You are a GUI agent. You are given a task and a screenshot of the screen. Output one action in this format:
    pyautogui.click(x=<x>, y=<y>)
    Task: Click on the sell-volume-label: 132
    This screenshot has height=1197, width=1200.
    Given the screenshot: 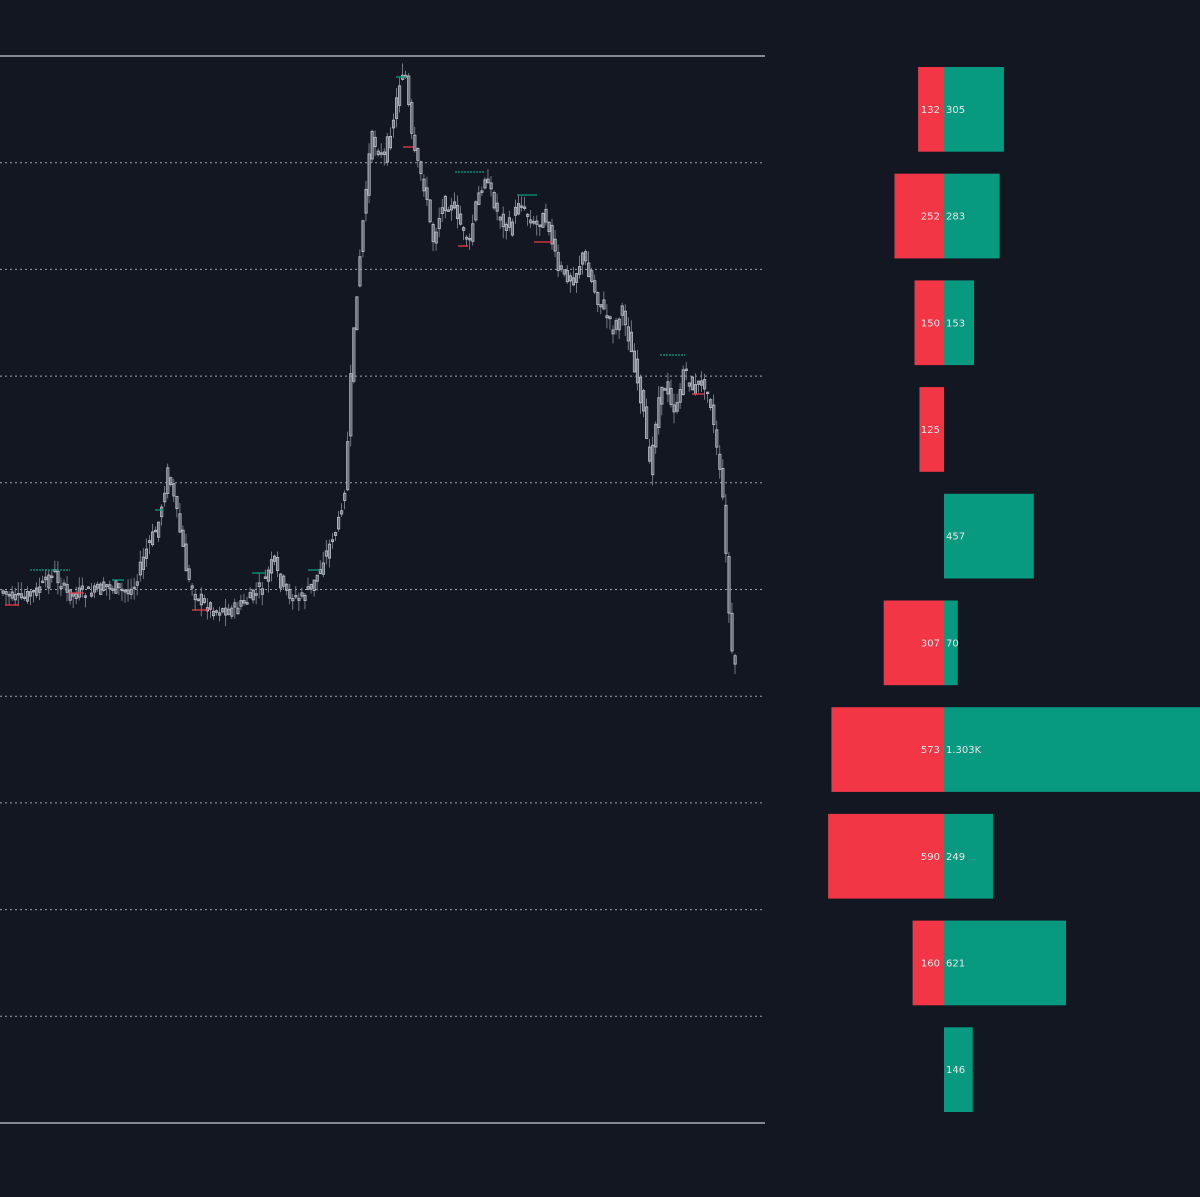 What is the action you would take?
    pyautogui.click(x=930, y=110)
    